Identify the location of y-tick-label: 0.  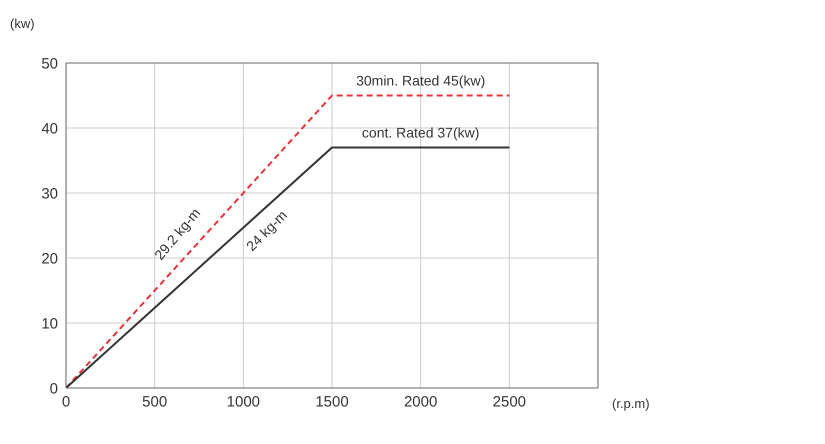
(54, 389).